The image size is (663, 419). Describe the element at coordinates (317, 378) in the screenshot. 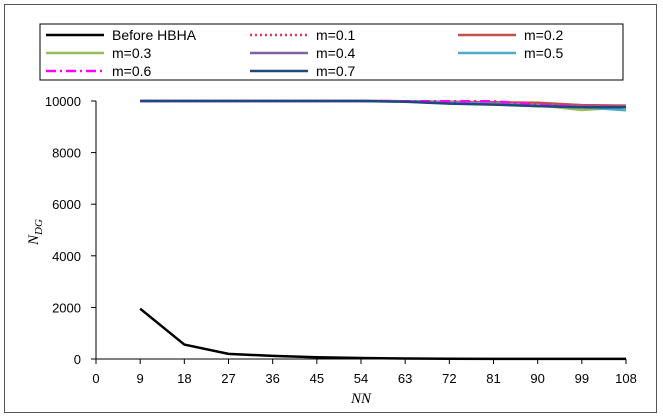

I see `x-tick-label: 45` at that location.